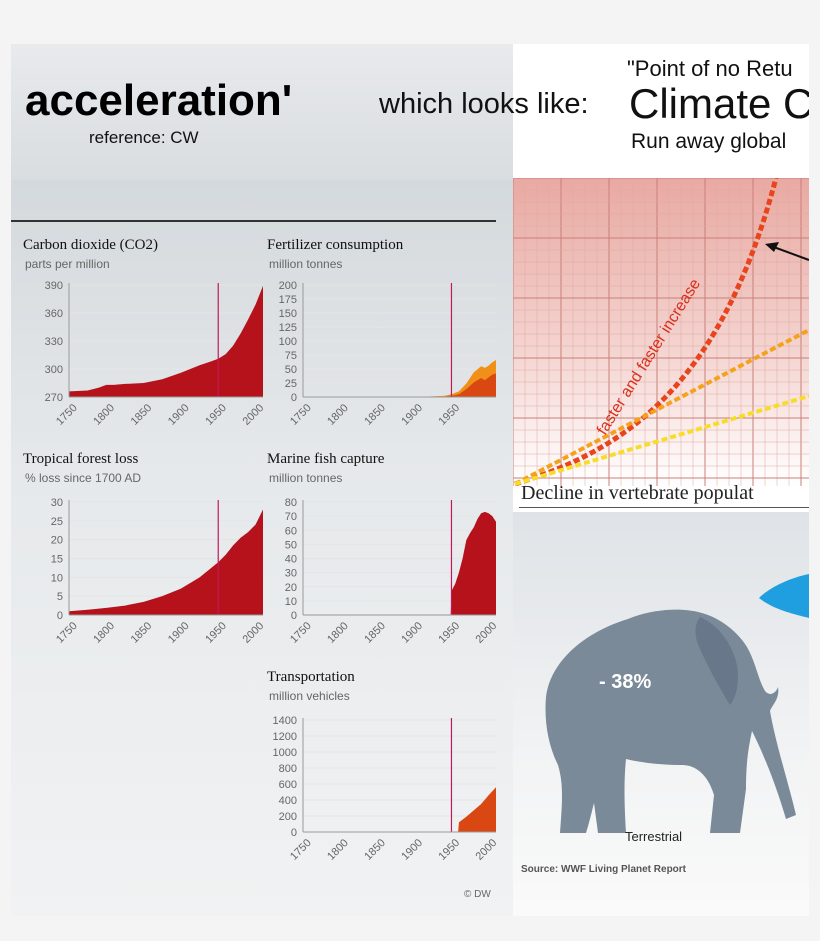  What do you see at coordinates (159, 100) in the screenshot?
I see `acceleration-title: acceleration'` at bounding box center [159, 100].